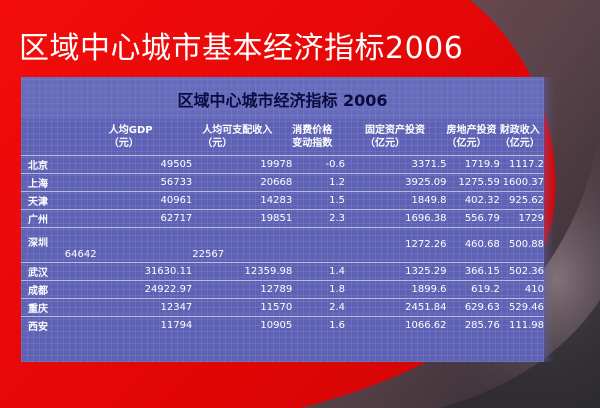 This screenshot has height=408, width=600. What do you see at coordinates (521, 217) in the screenshot?
I see `fiscal-cell: 1729` at bounding box center [521, 217].